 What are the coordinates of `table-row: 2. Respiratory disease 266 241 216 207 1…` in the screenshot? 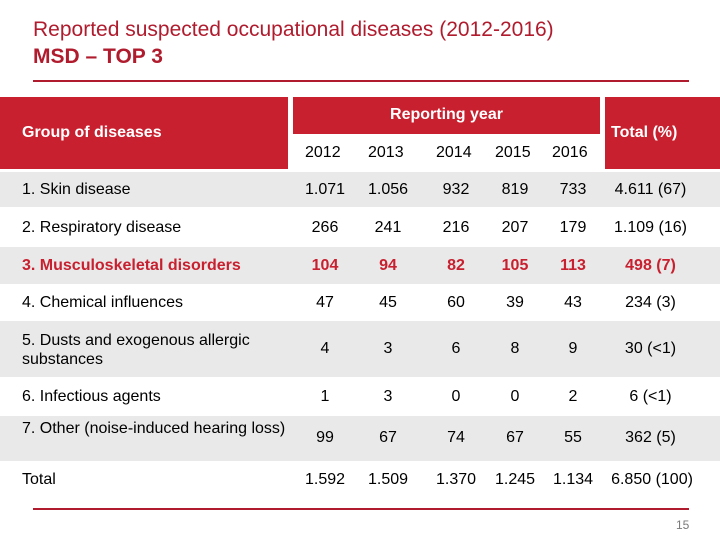 It's located at (360, 227).